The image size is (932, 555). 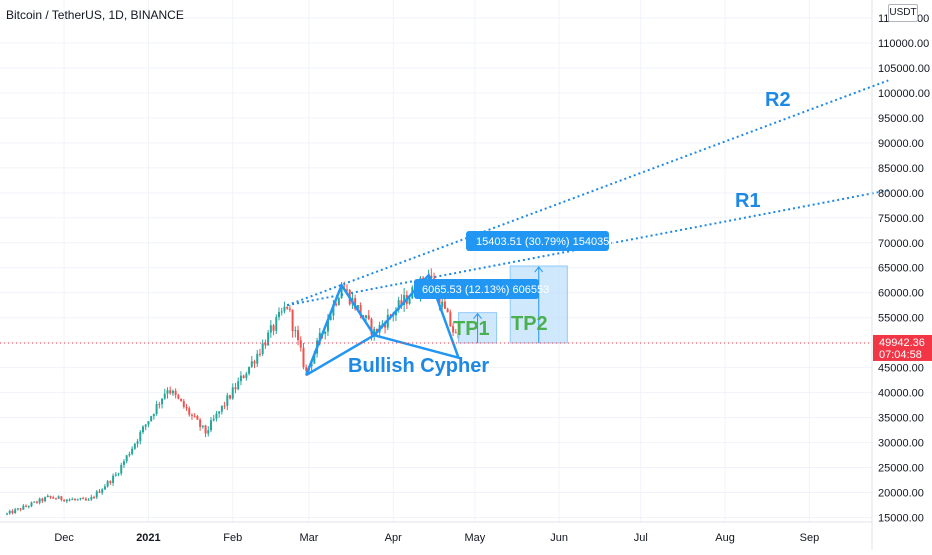 What do you see at coordinates (901, 394) in the screenshot?
I see `price-tick-label: 40000.00` at bounding box center [901, 394].